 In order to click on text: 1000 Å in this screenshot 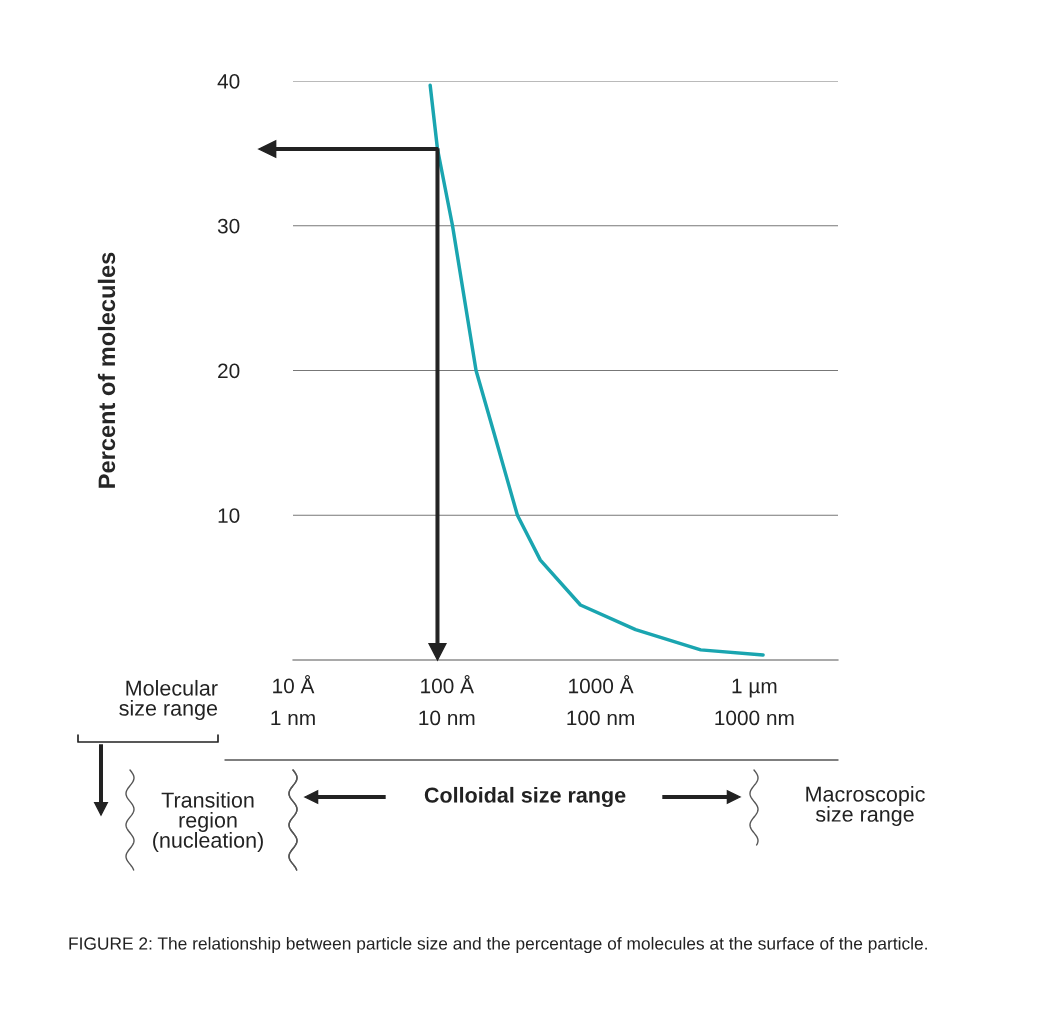, I will do `click(601, 684)`.